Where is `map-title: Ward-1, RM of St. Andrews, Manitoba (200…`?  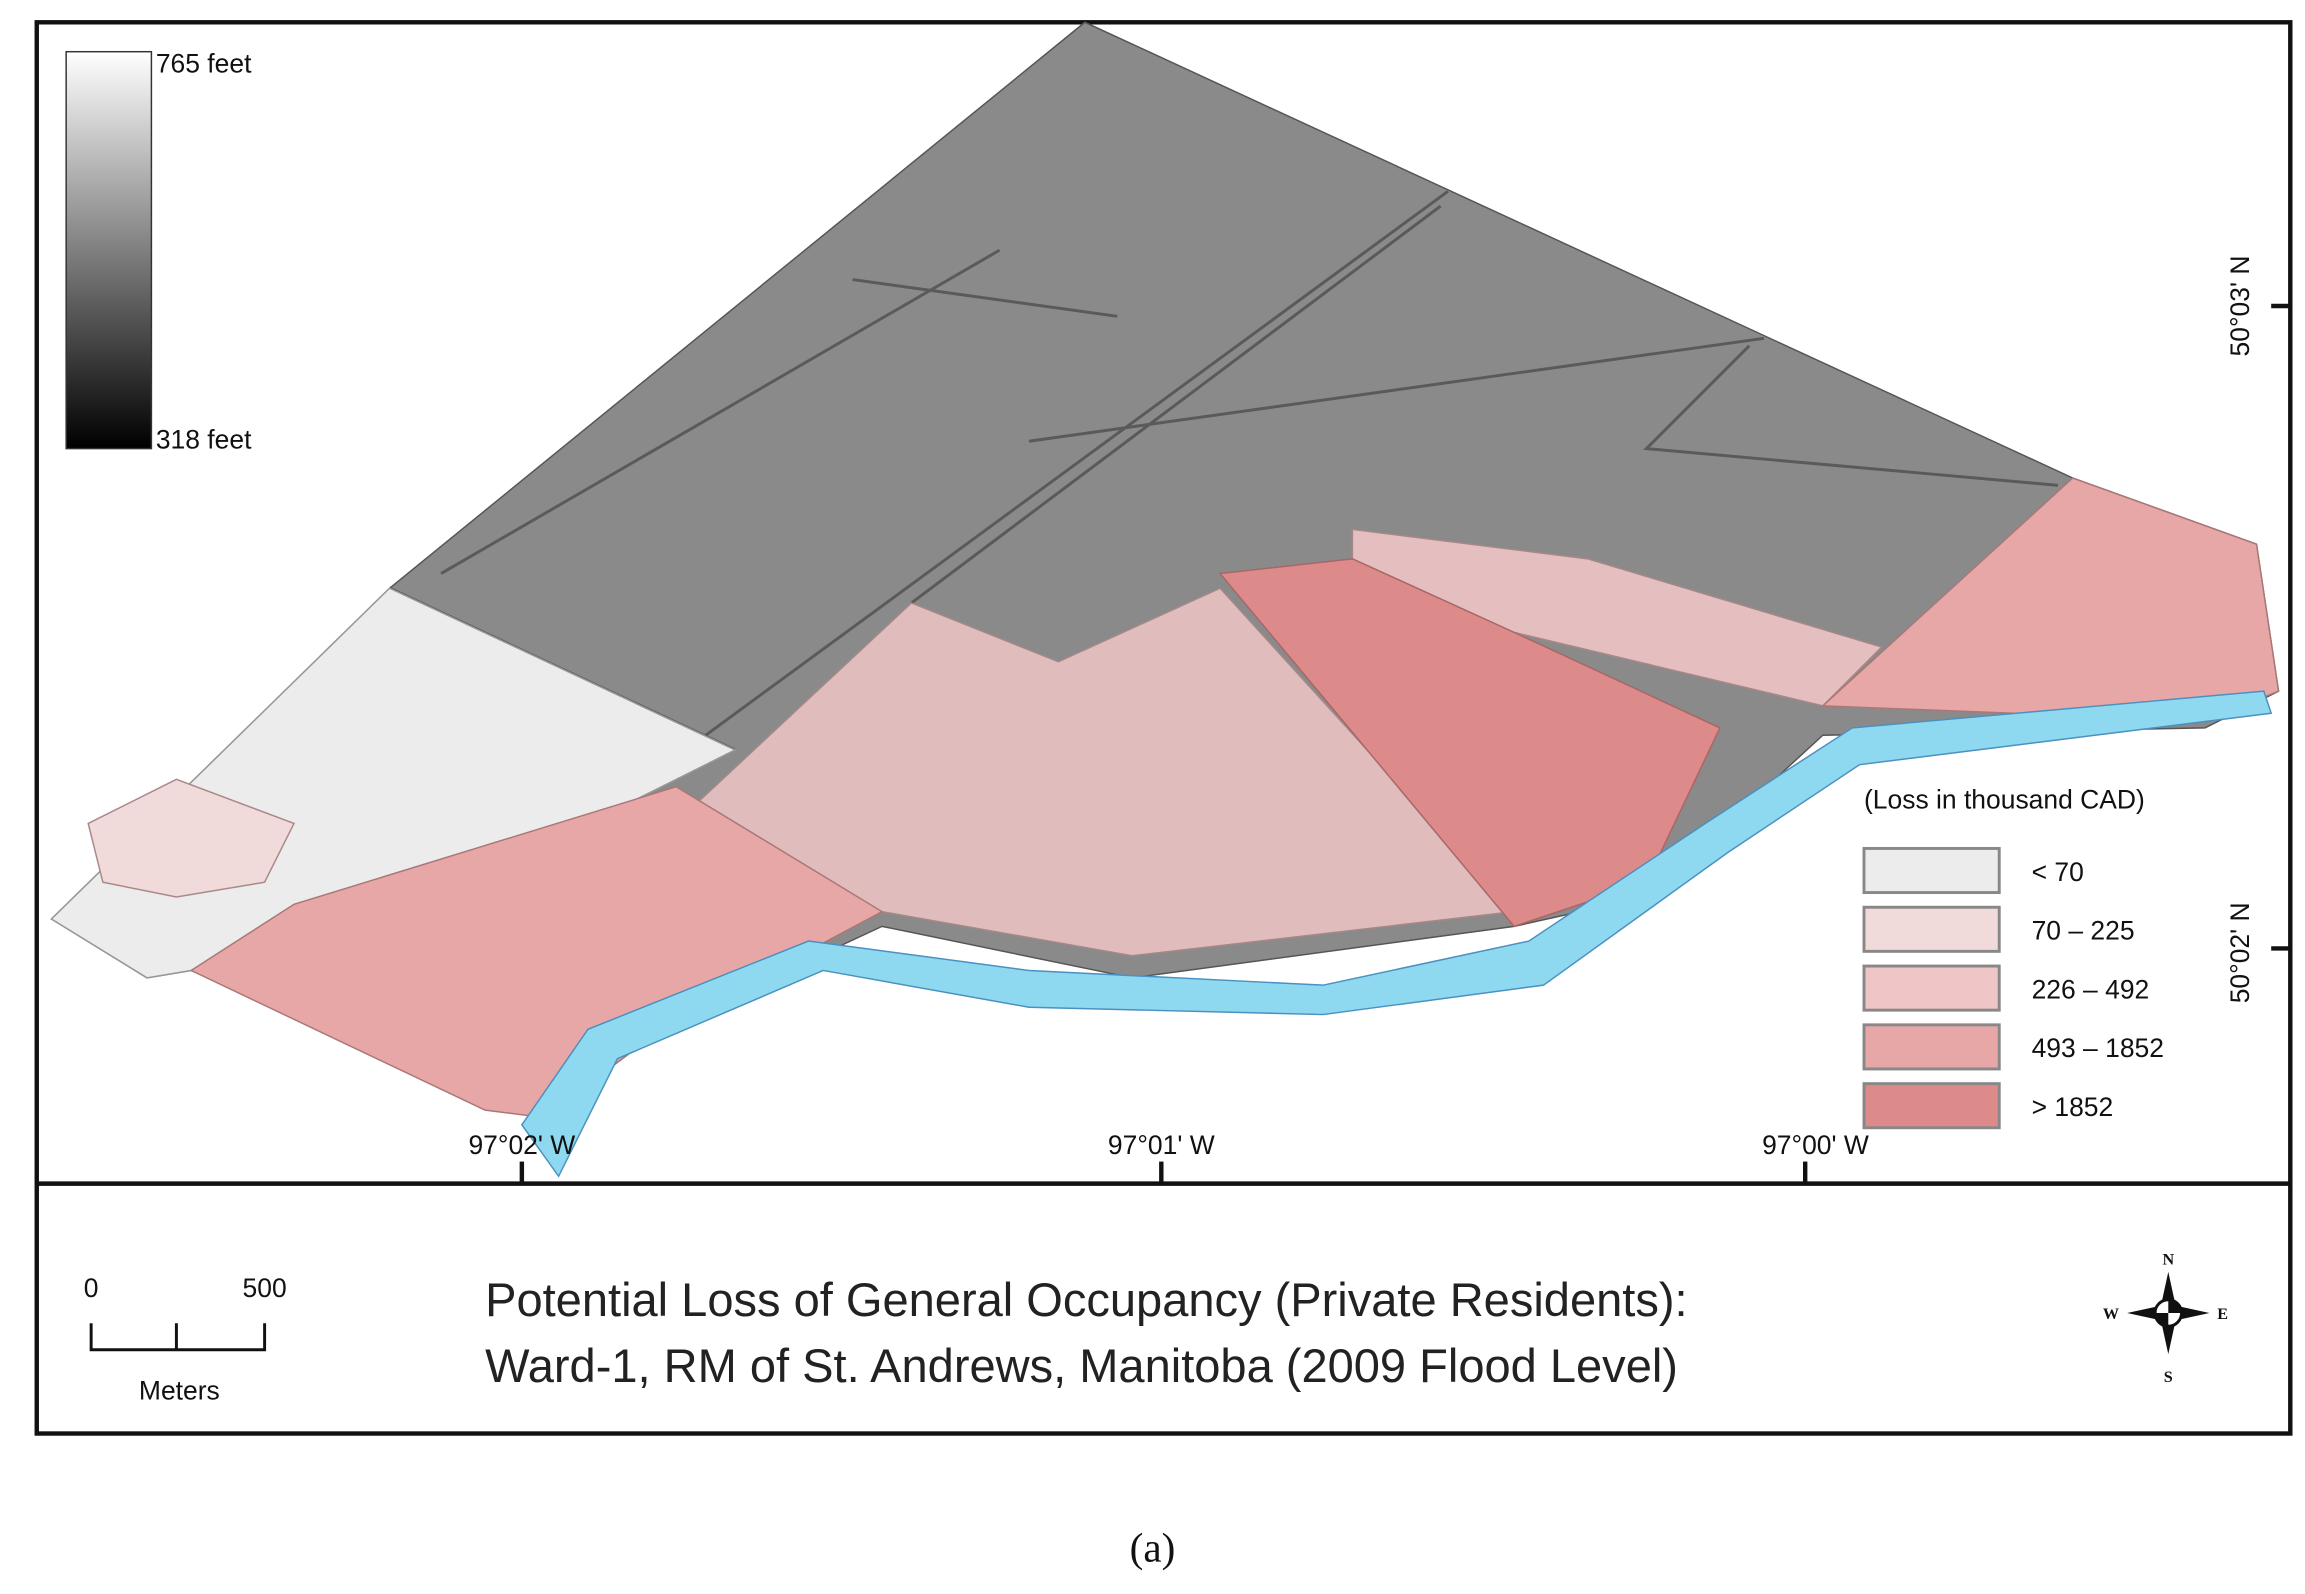 map-title: Ward-1, RM of St. Andrews, Manitoba (200… is located at coordinates (1081, 1365).